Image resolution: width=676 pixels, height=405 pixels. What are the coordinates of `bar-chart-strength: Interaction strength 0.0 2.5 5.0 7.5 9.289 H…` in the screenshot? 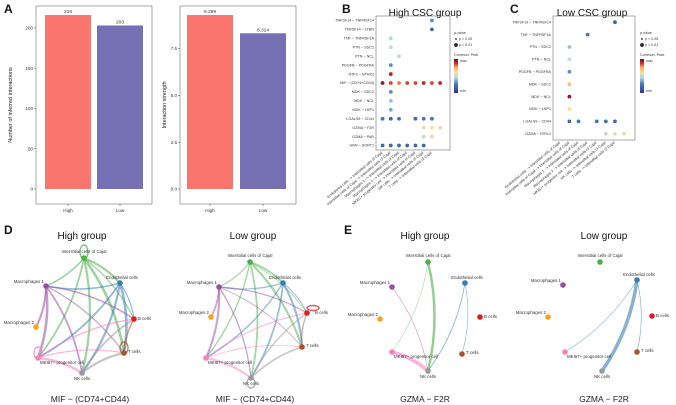 It's located at (229, 109).